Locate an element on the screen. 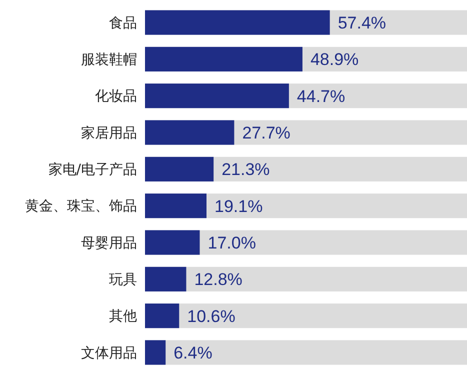  y-tick-label: 母婴用品 is located at coordinates (109, 243).